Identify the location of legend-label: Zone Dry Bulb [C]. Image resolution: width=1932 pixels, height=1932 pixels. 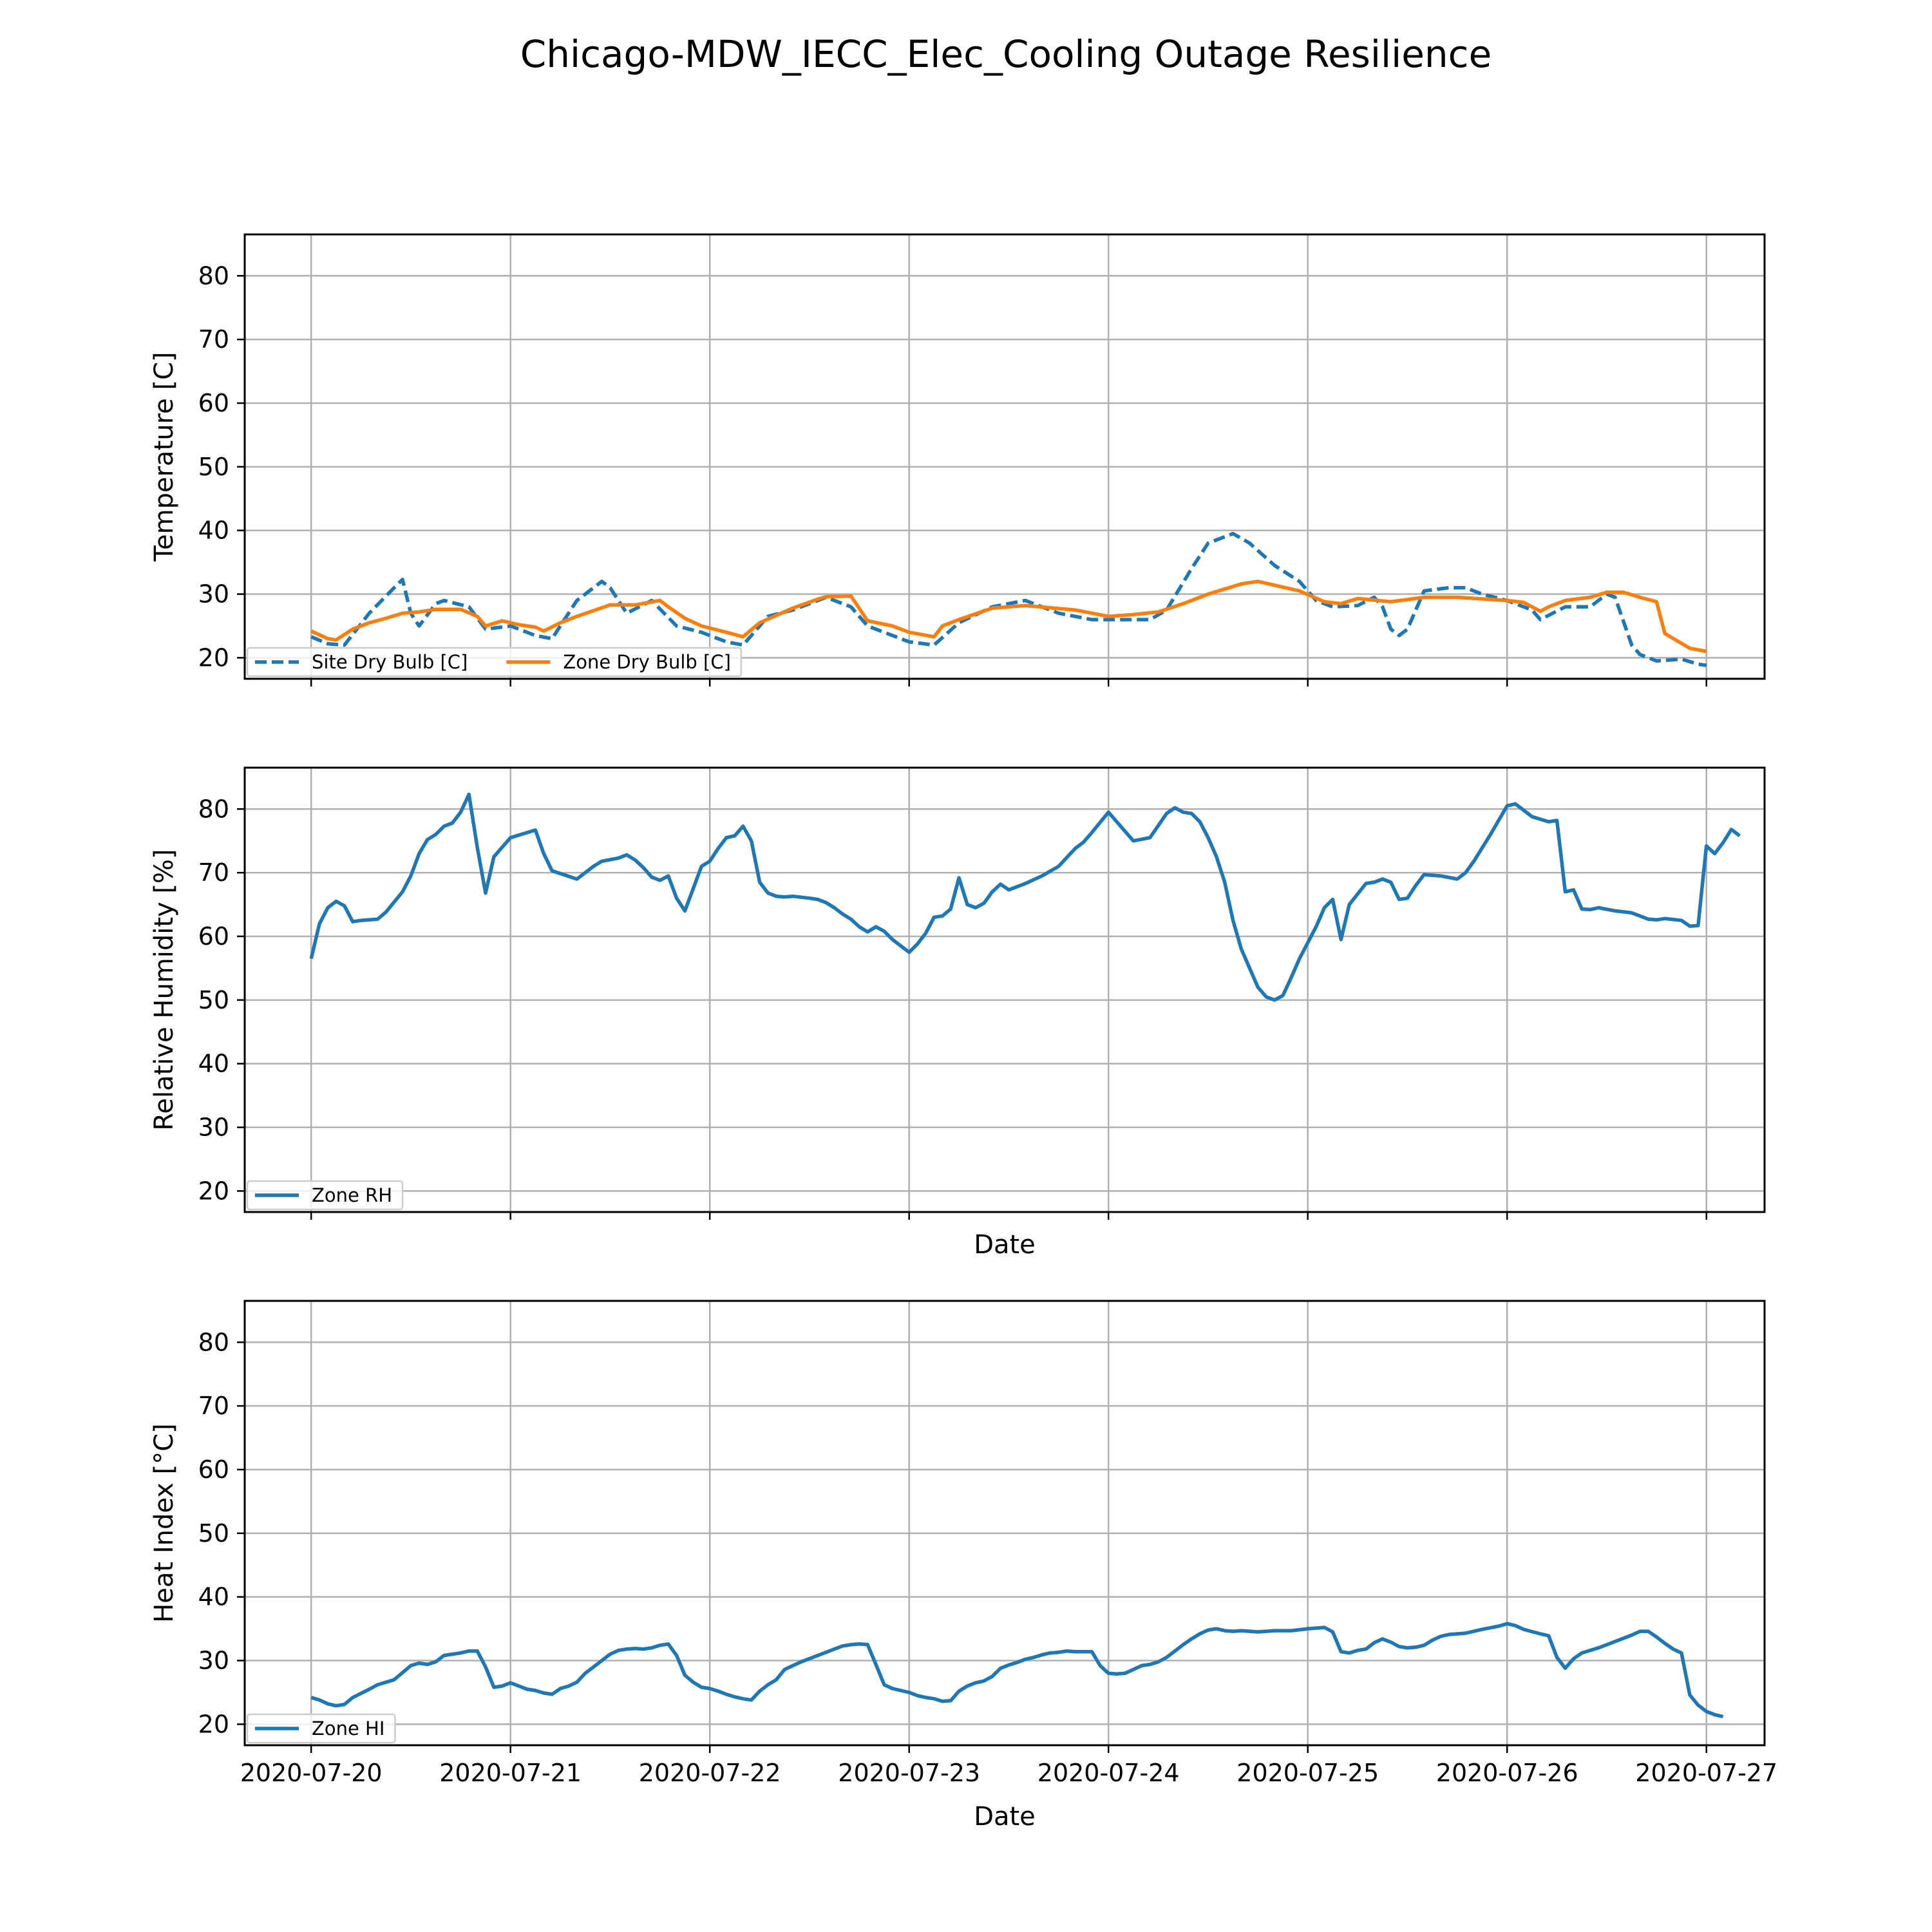
(647, 662).